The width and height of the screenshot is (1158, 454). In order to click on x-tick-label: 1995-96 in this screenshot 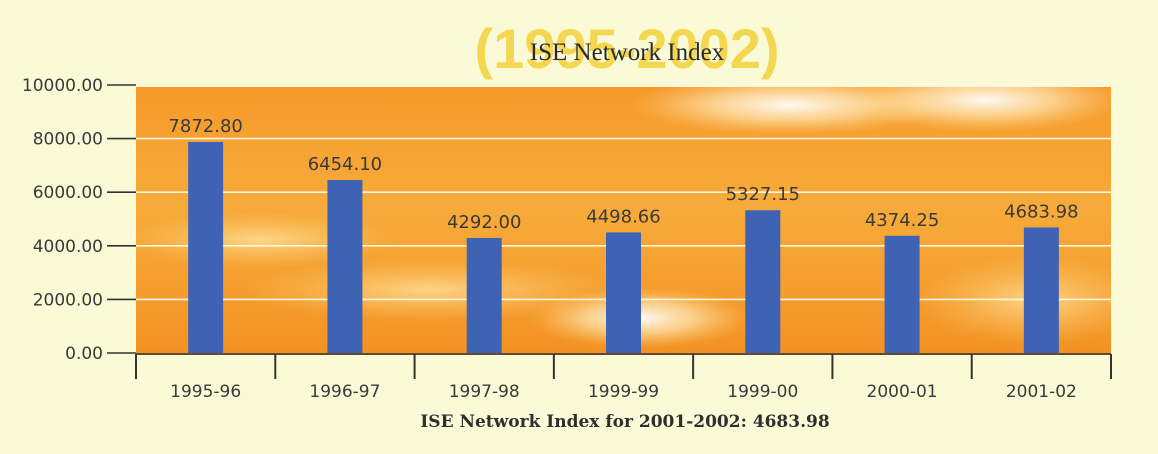, I will do `click(205, 392)`.